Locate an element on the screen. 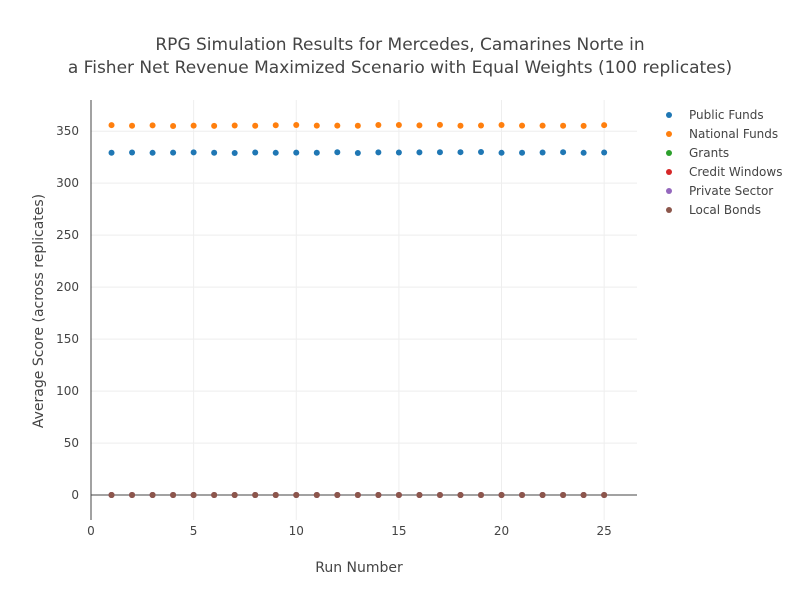  legend-label-public-funds: Public Funds is located at coordinates (726, 115).